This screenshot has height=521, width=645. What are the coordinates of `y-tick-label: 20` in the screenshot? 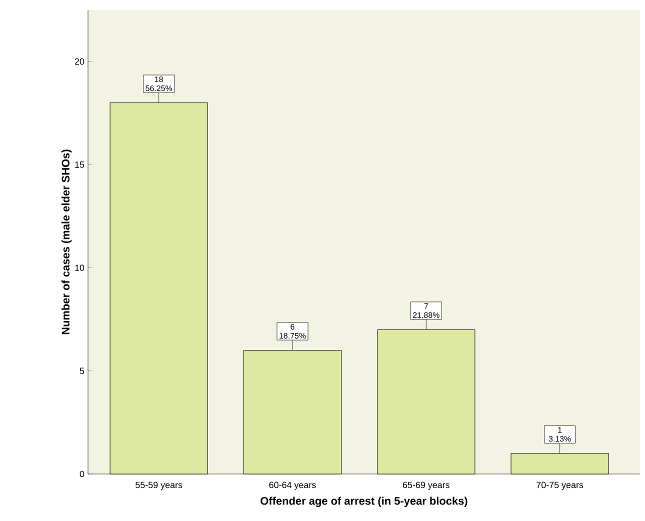 It's located at (79, 61).